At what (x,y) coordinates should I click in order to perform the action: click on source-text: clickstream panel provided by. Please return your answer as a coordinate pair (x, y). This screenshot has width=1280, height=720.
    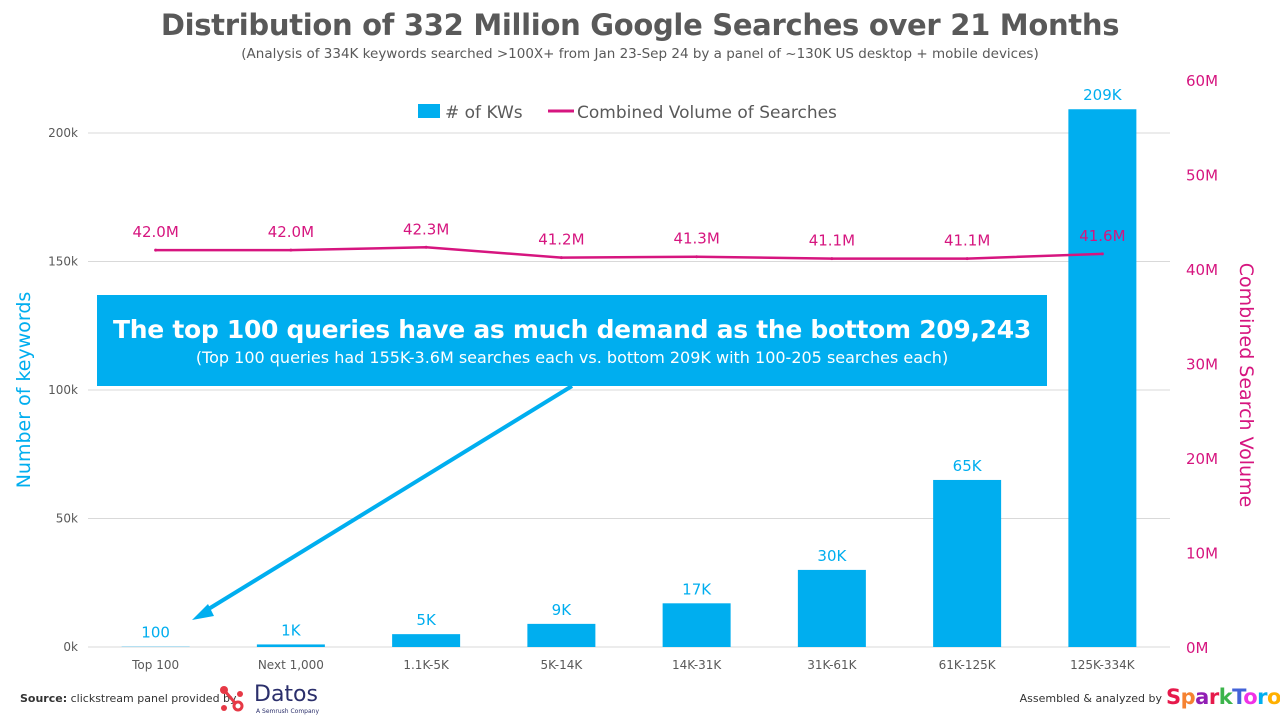
    Looking at the image, I should click on (152, 698).